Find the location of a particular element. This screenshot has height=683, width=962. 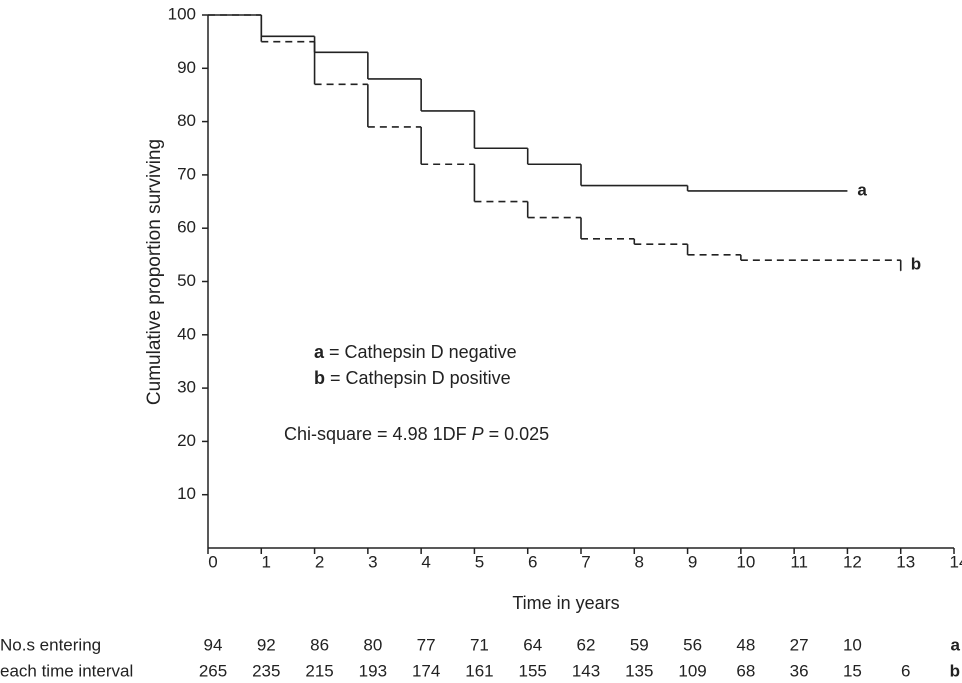

risk-count: 265 is located at coordinates (213, 670).